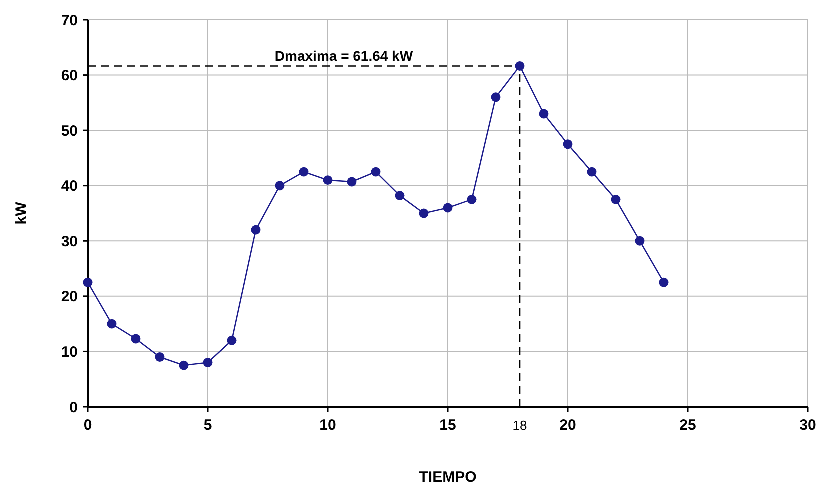  I want to click on y-tick-label: 20, so click(69, 297).